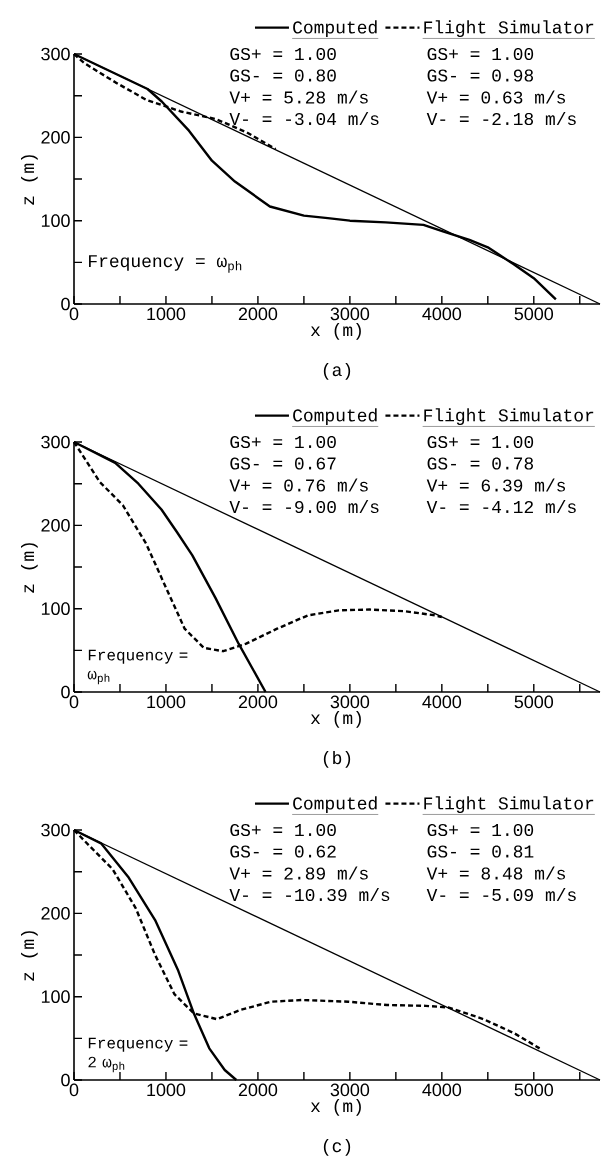 The width and height of the screenshot is (614, 1165). What do you see at coordinates (496, 485) in the screenshot?
I see `annotation: V+ = 6.39 m/s` at bounding box center [496, 485].